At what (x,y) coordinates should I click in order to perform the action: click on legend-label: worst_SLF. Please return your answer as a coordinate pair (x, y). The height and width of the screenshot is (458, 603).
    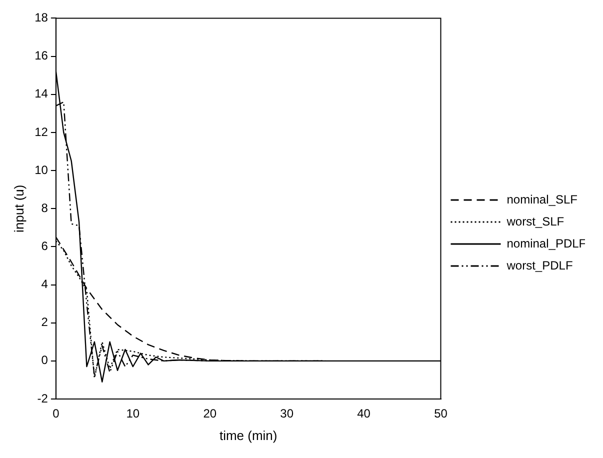
    Looking at the image, I should click on (535, 221).